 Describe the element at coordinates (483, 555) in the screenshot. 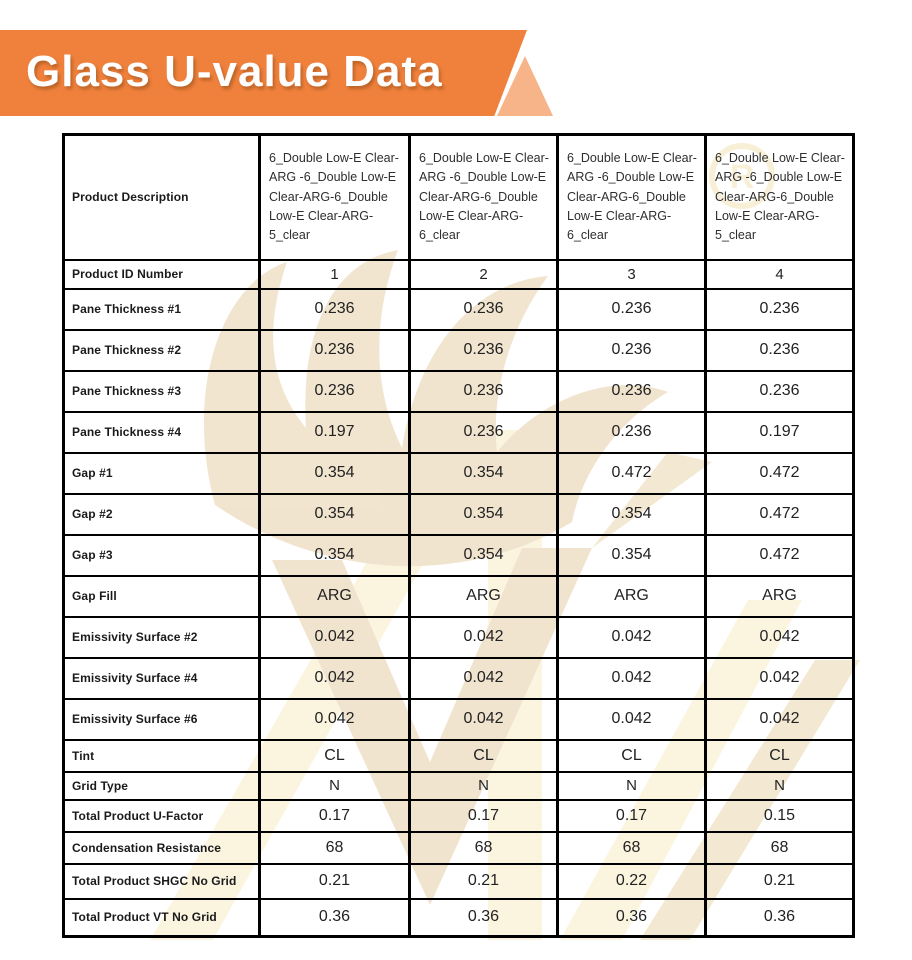

I see `cell-gap3-2: 0.354` at that location.